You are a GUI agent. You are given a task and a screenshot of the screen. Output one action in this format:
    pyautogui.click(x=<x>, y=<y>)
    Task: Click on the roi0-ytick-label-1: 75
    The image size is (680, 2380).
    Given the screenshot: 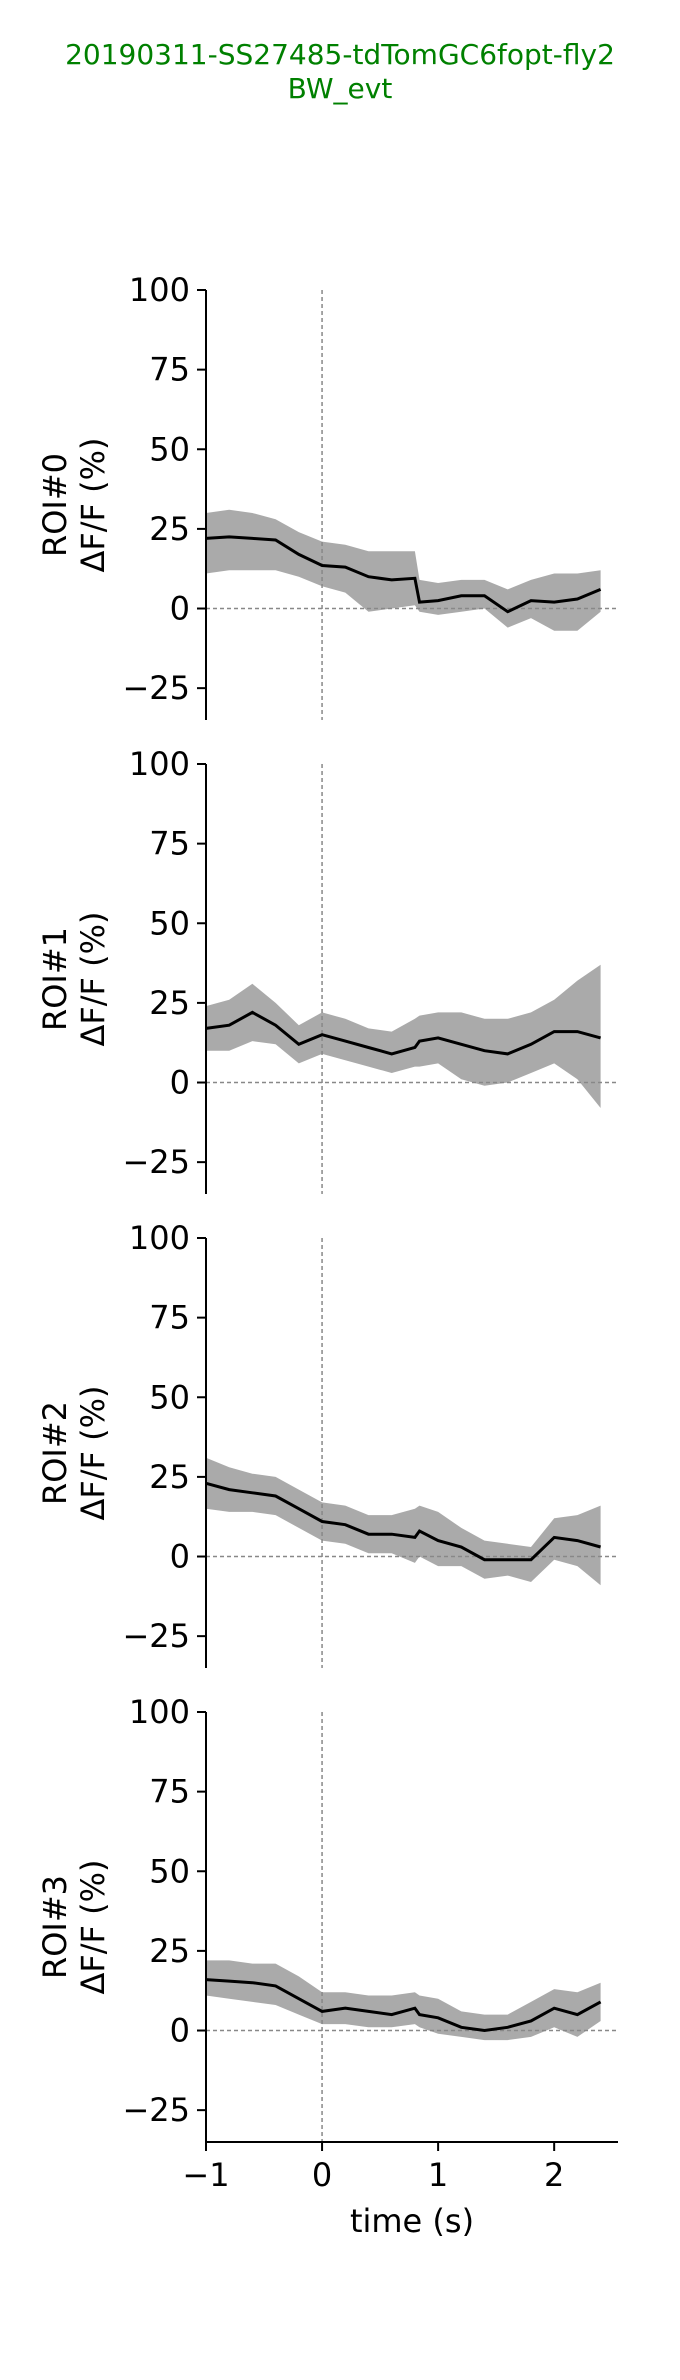 What is the action you would take?
    pyautogui.click(x=169, y=370)
    